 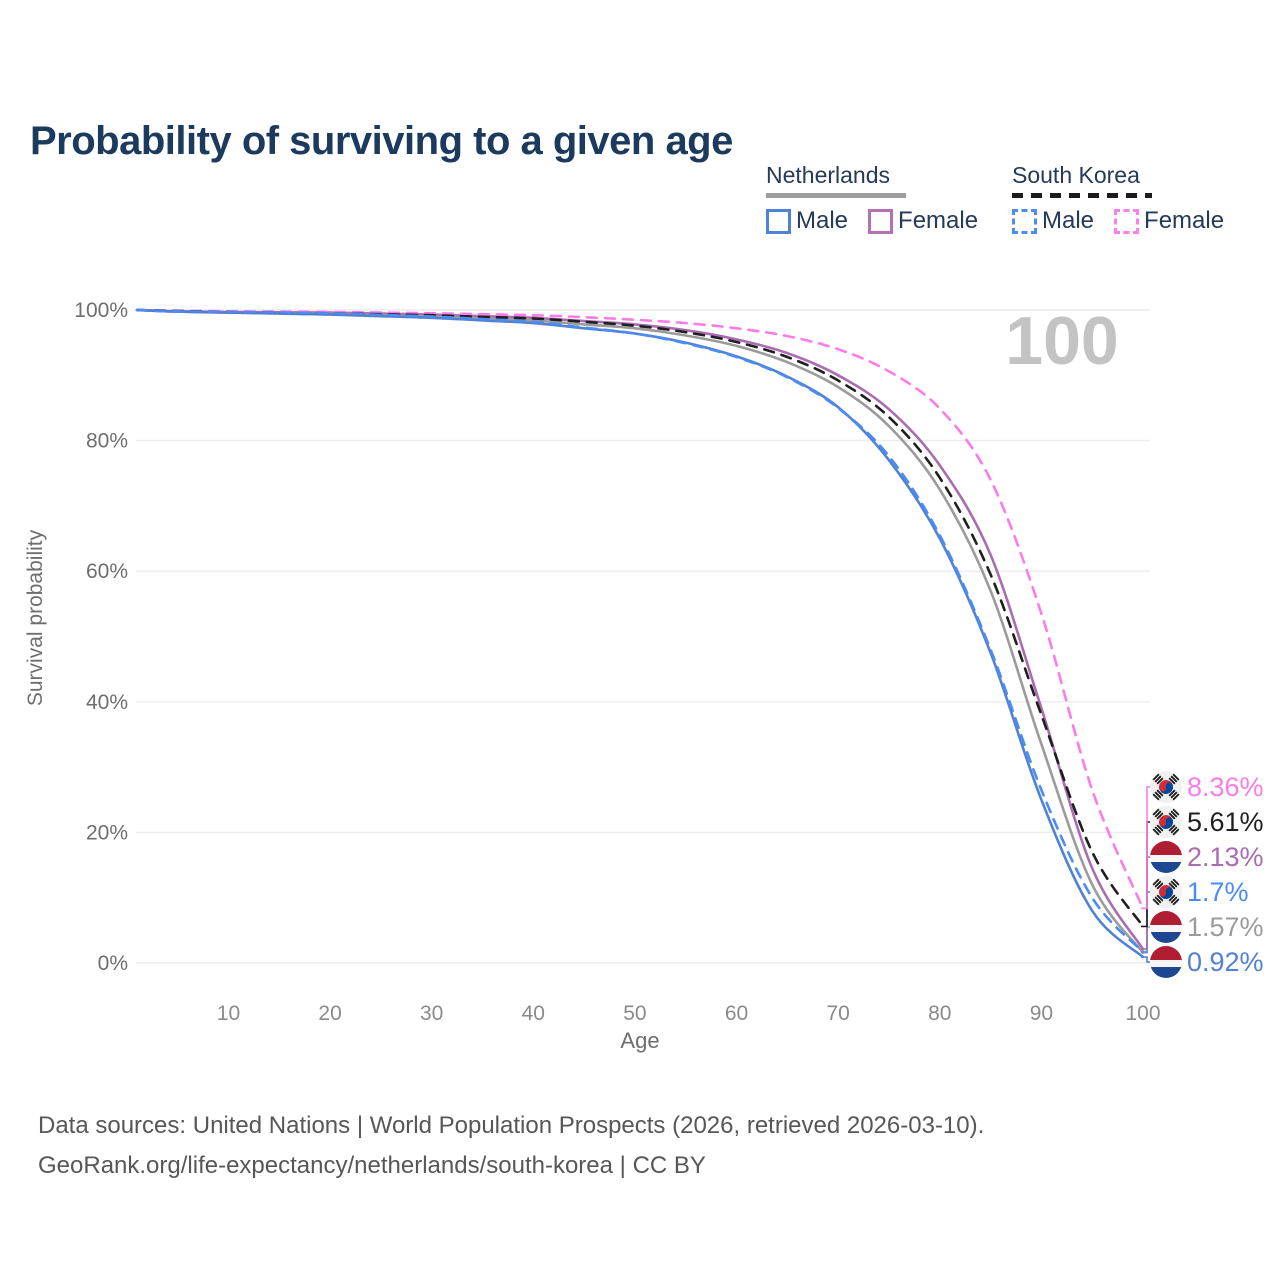 What do you see at coordinates (634, 1013) in the screenshot?
I see `x-tick-label: 50` at bounding box center [634, 1013].